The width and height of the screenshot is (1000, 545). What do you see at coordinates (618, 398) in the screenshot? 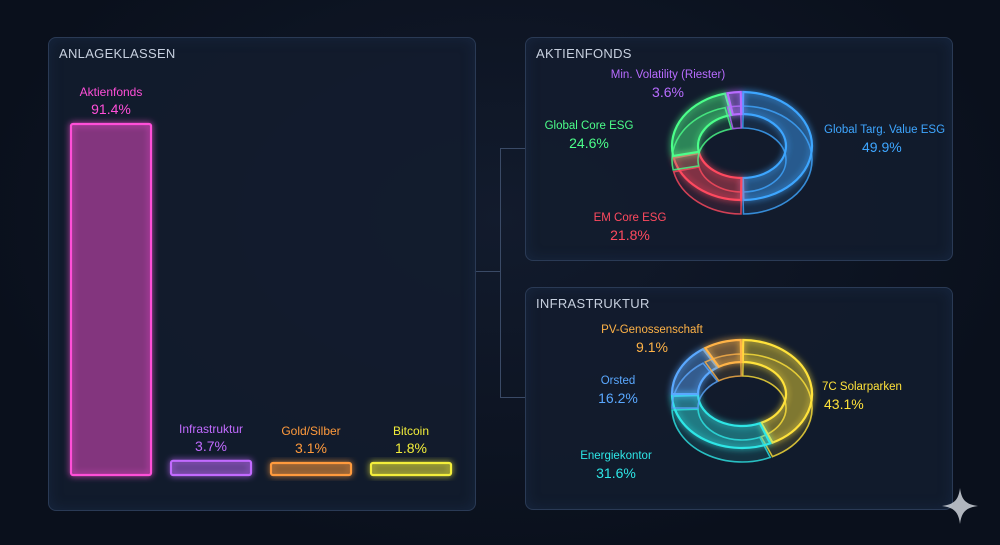
I see `slice-value-label: 16.2%` at bounding box center [618, 398].